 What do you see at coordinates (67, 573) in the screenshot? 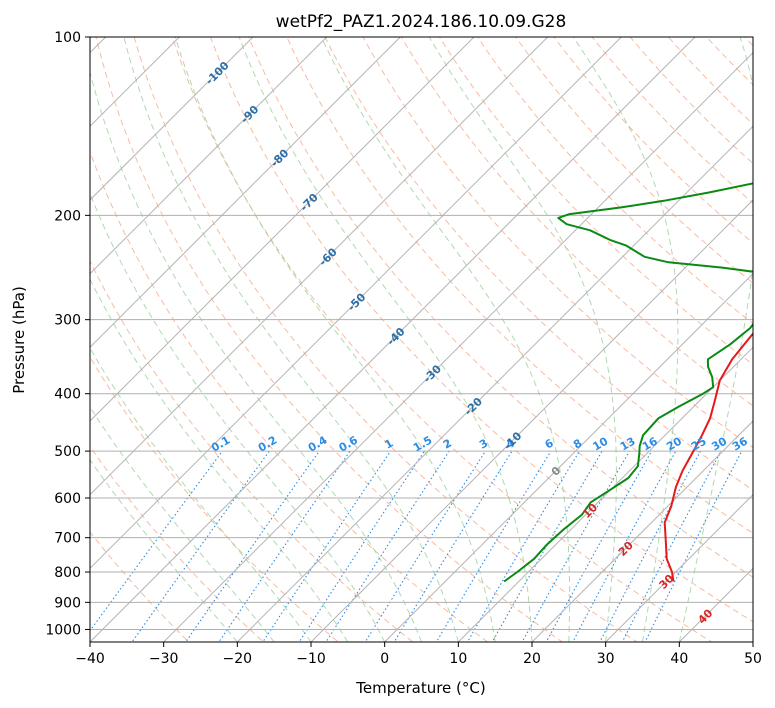
I see `y-tick-label: 800` at bounding box center [67, 573].